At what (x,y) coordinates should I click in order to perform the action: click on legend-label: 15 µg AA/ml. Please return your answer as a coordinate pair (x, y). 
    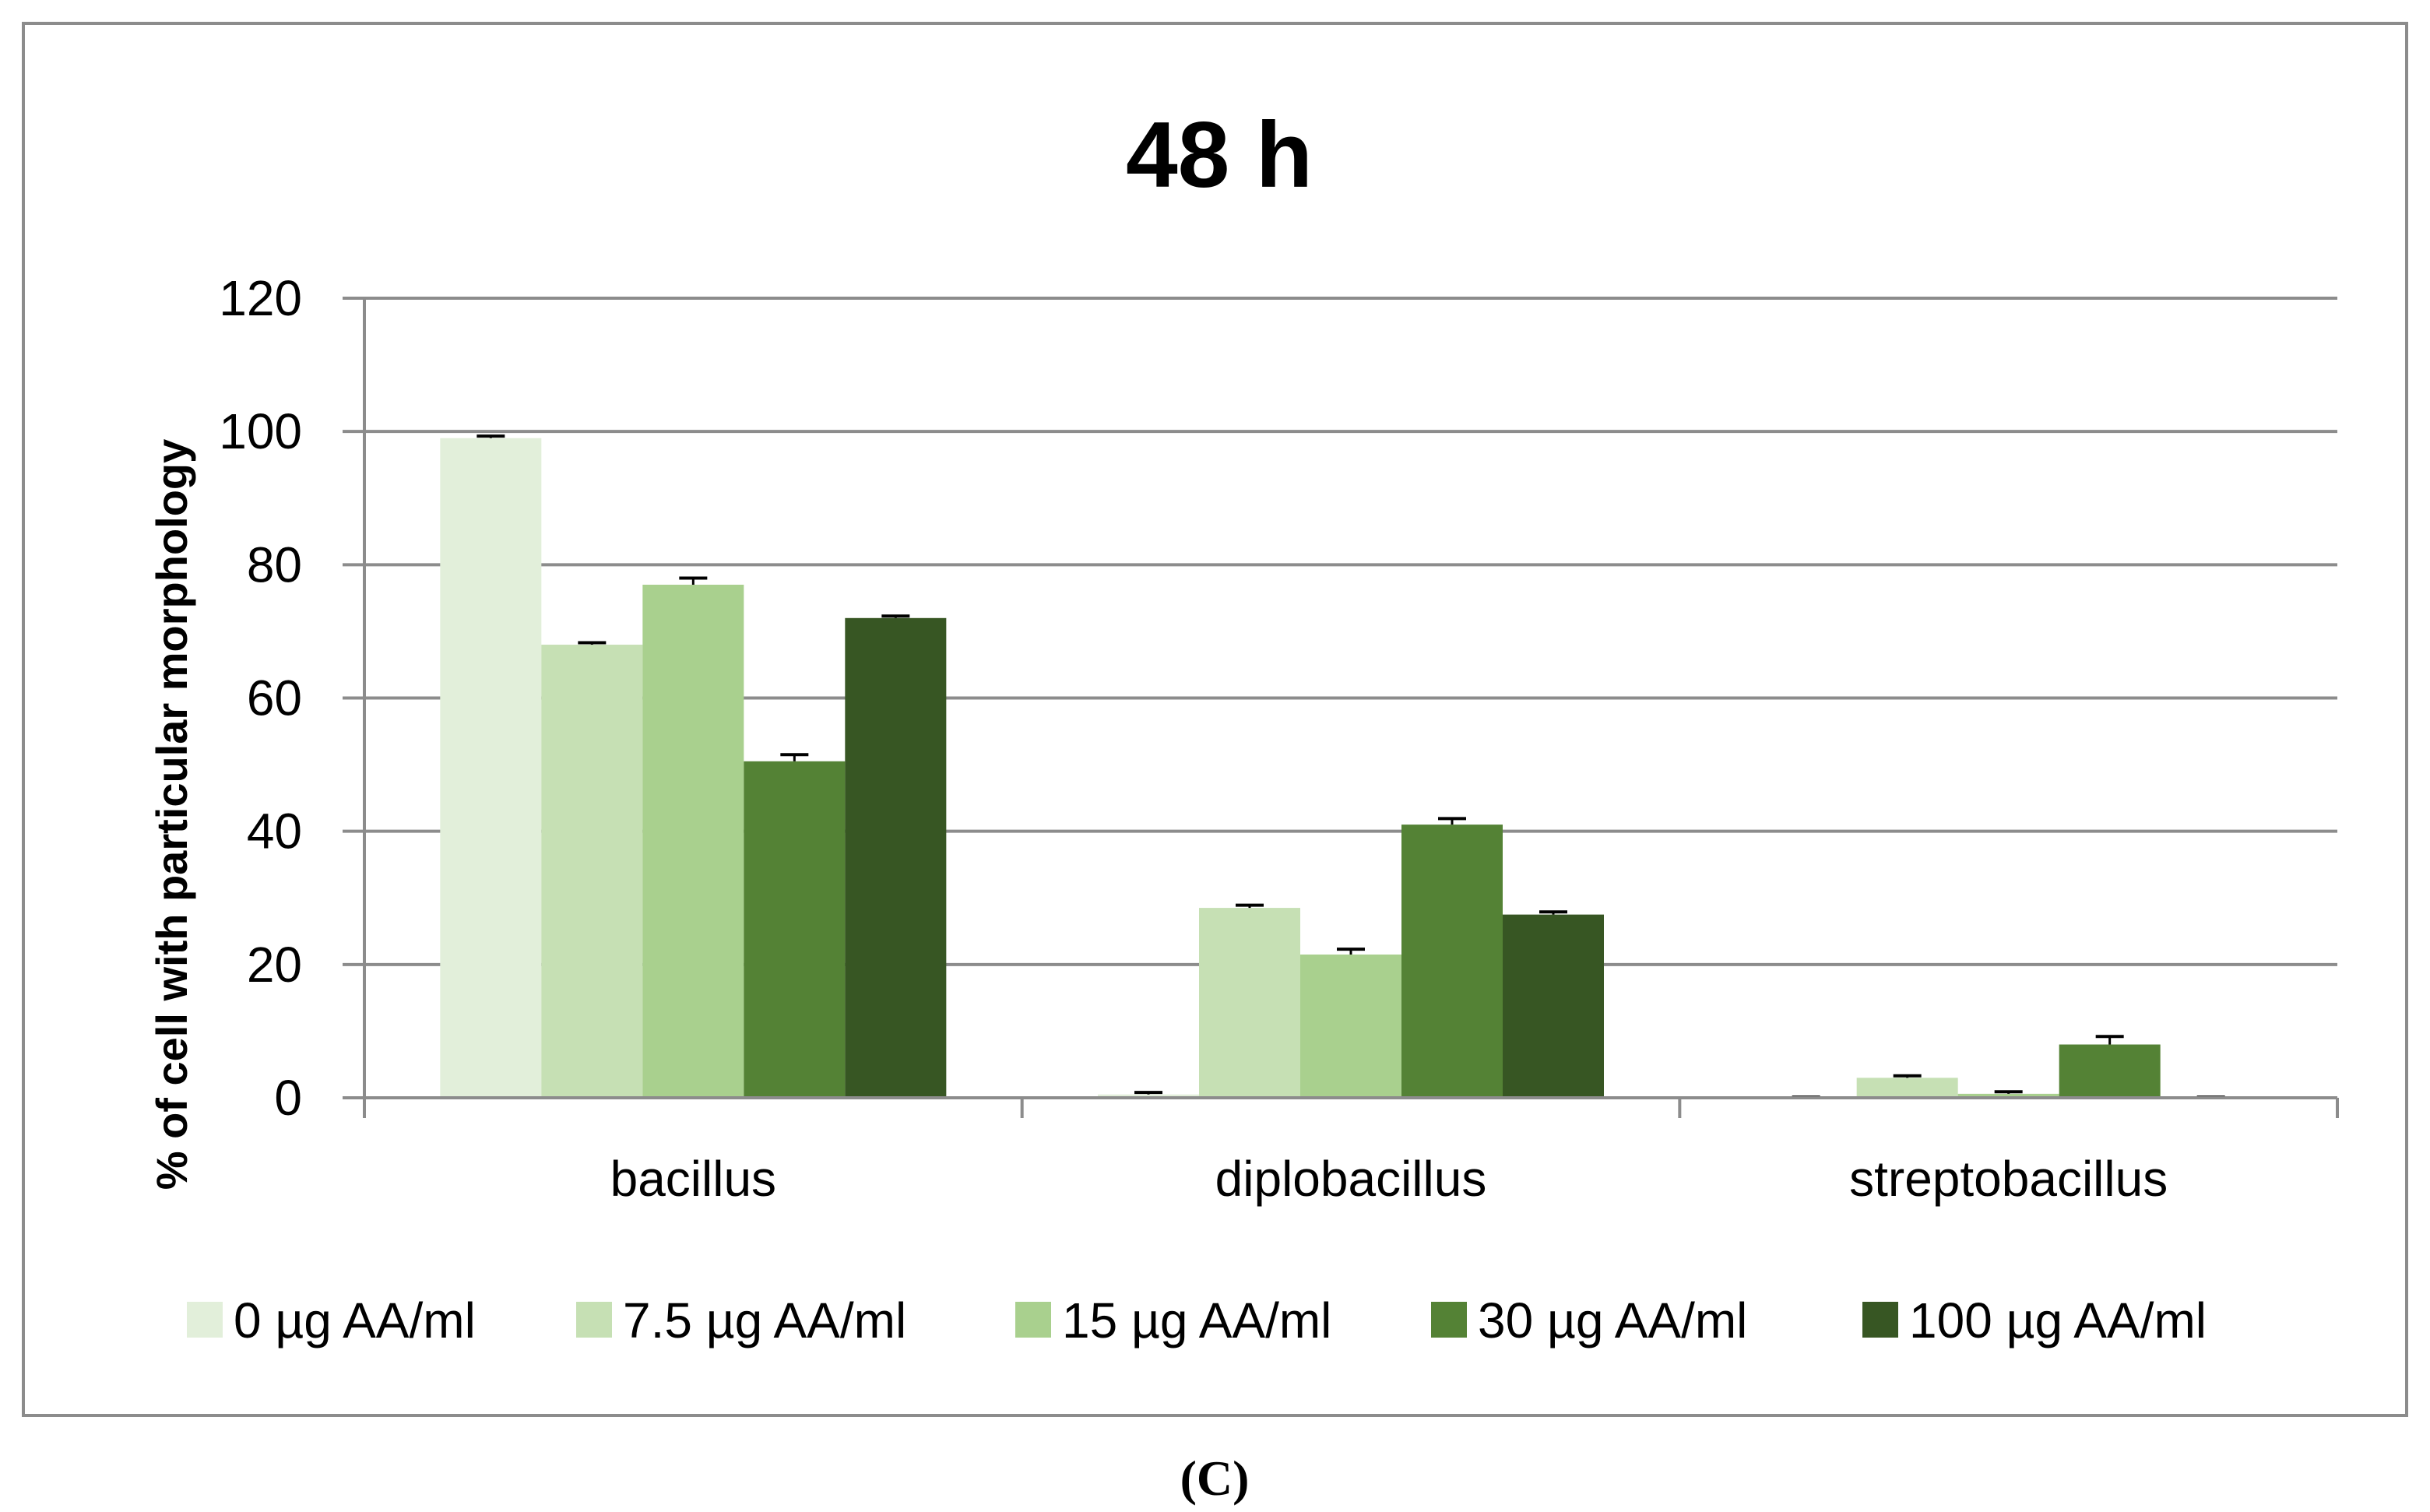
    Looking at the image, I should click on (1196, 1320).